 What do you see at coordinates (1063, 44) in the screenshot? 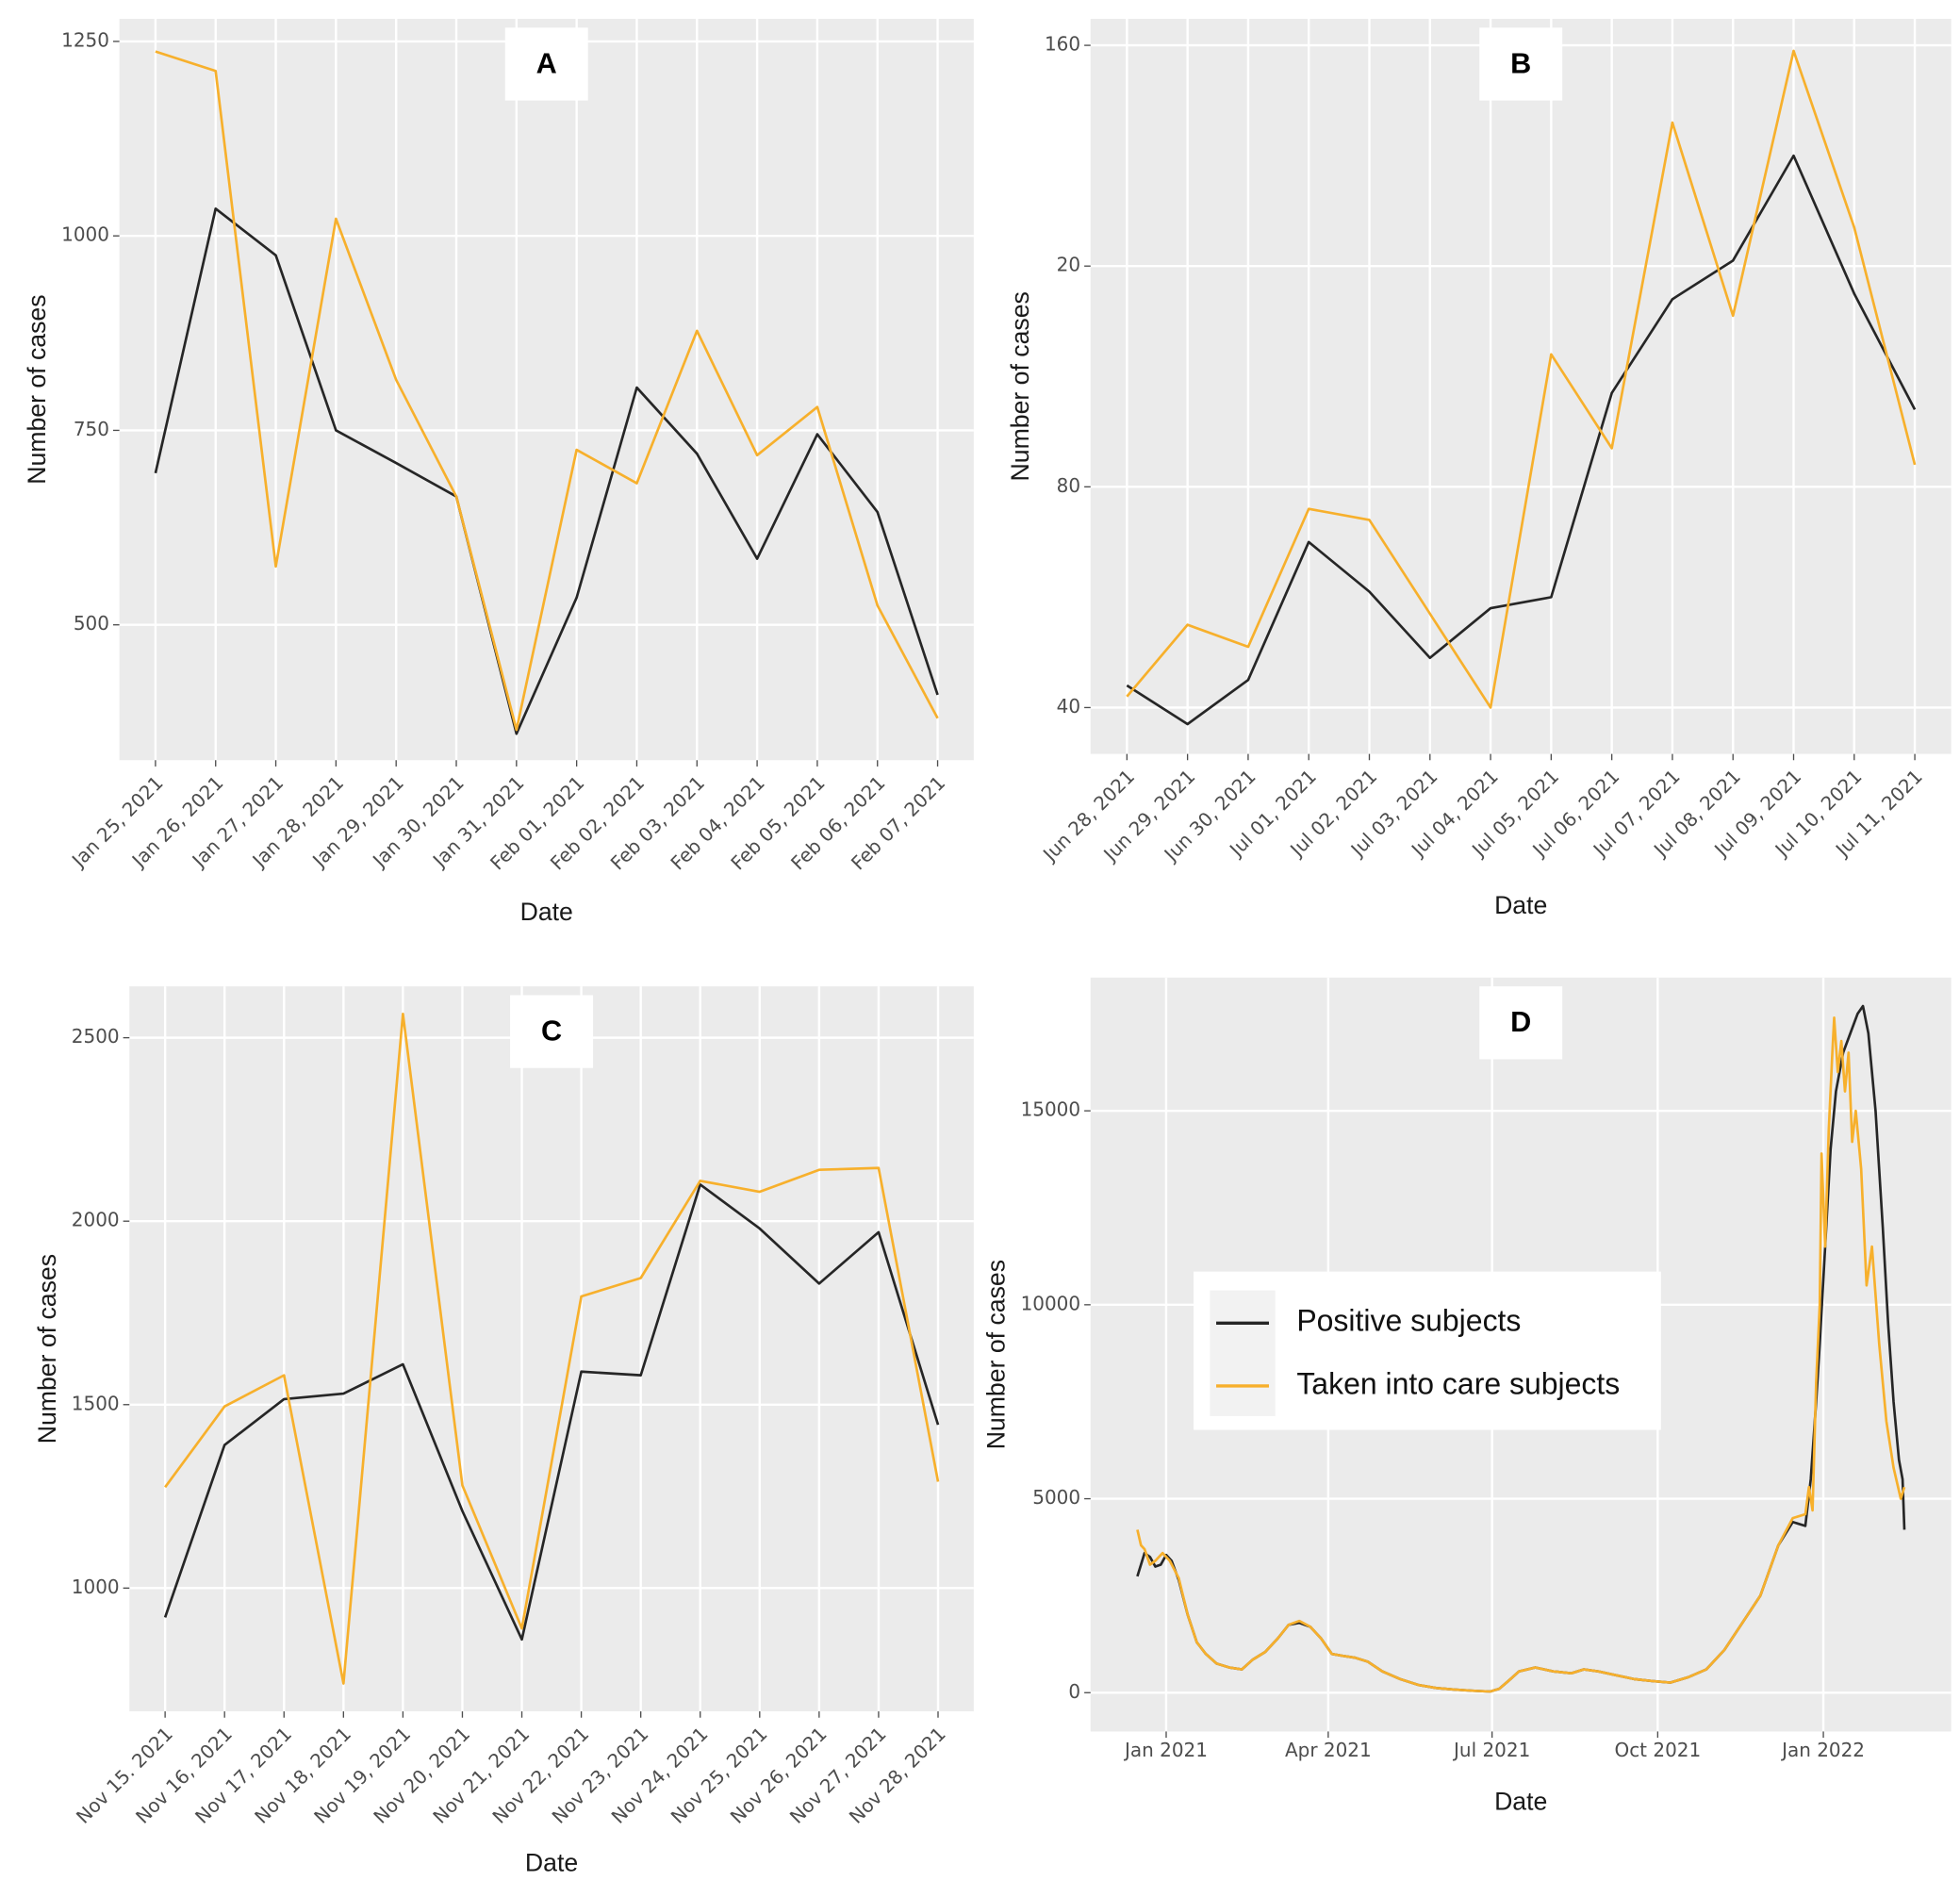
I see `y-tick-label: 160` at bounding box center [1063, 44].